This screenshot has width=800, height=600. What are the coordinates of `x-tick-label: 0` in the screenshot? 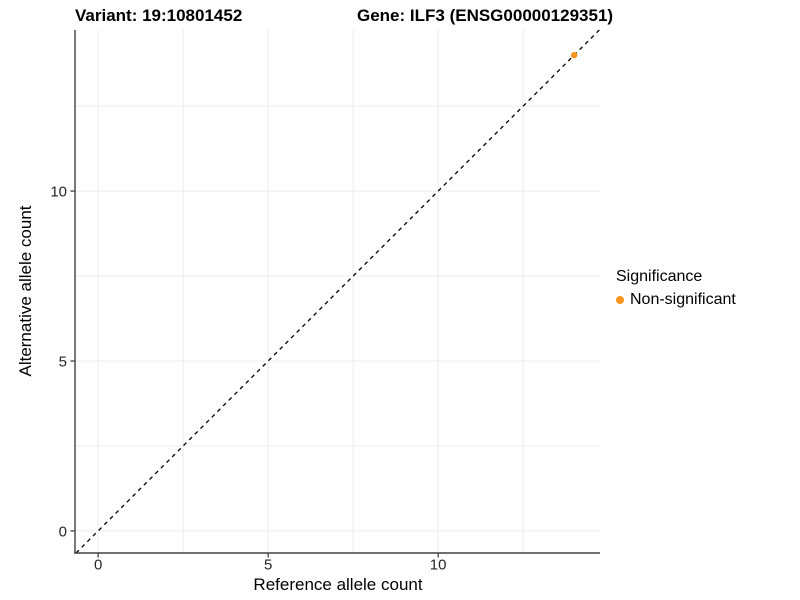 It's located at (98, 565).